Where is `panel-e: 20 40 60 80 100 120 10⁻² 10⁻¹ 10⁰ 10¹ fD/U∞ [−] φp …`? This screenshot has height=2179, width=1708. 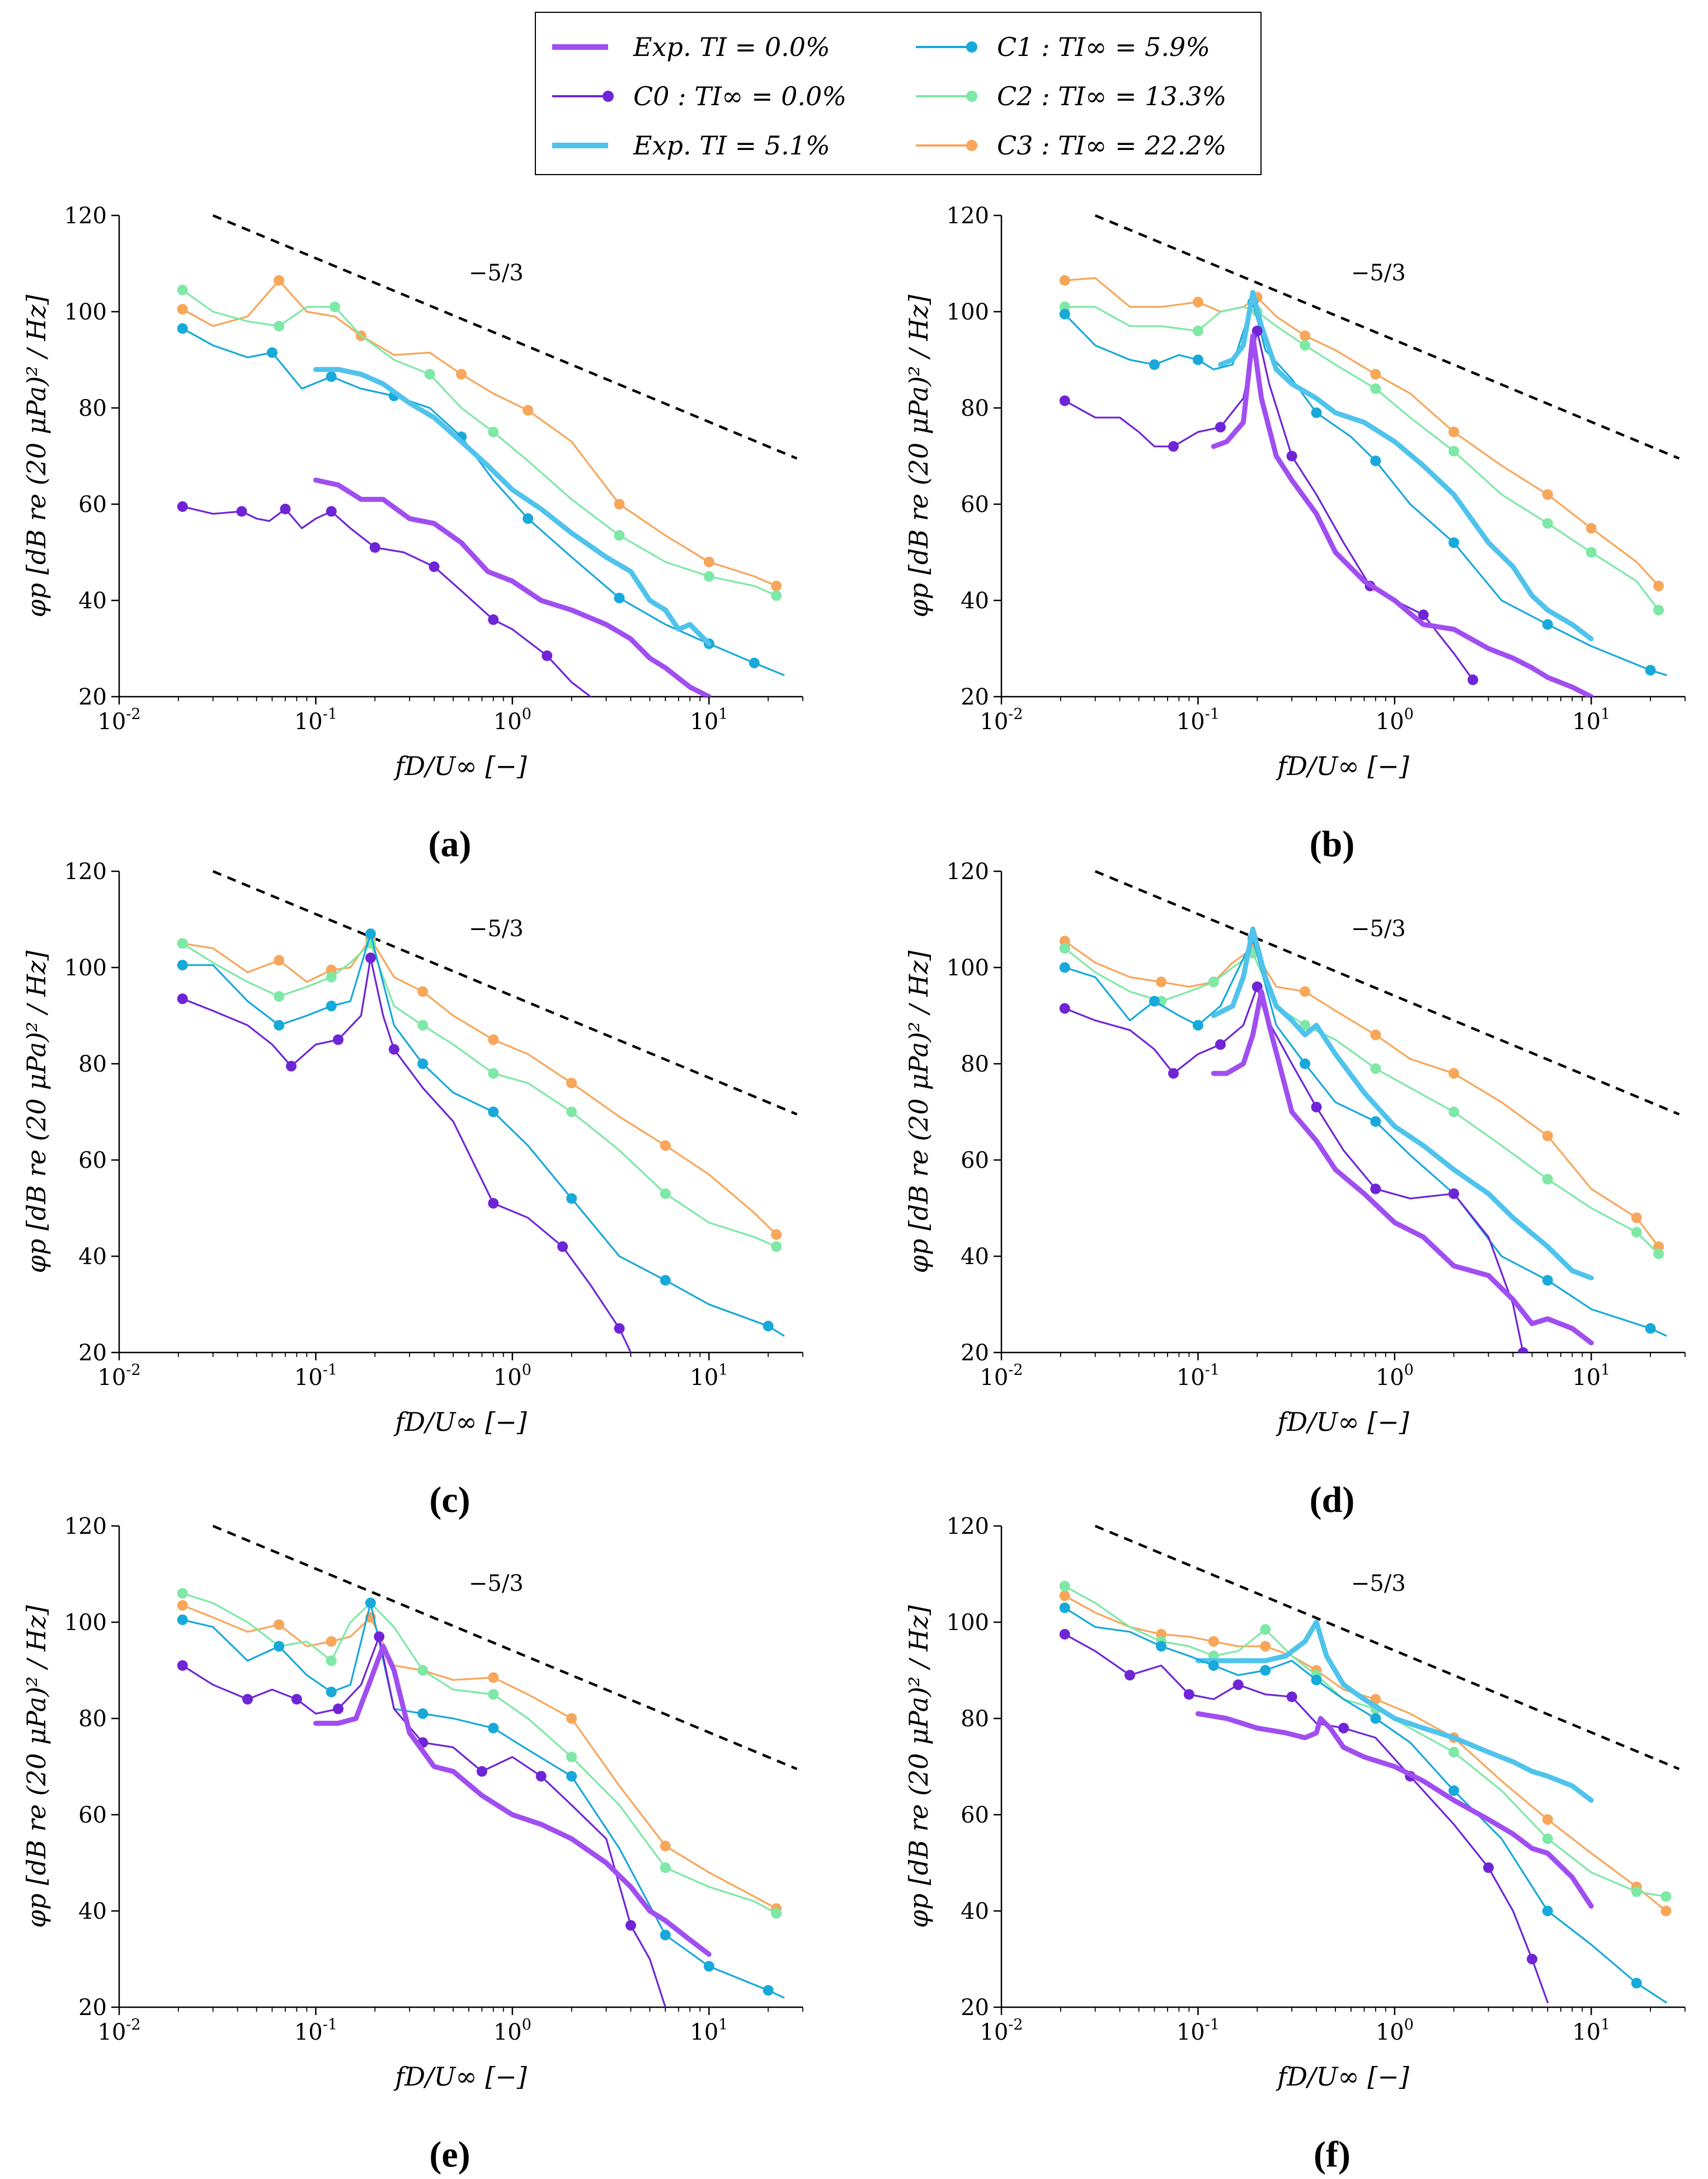 panel-e: 20 40 60 80 100 120 10⁻² 10⁻¹ 10⁰ 10¹ fD/U∞ [−] φp … is located at coordinates (412, 1844).